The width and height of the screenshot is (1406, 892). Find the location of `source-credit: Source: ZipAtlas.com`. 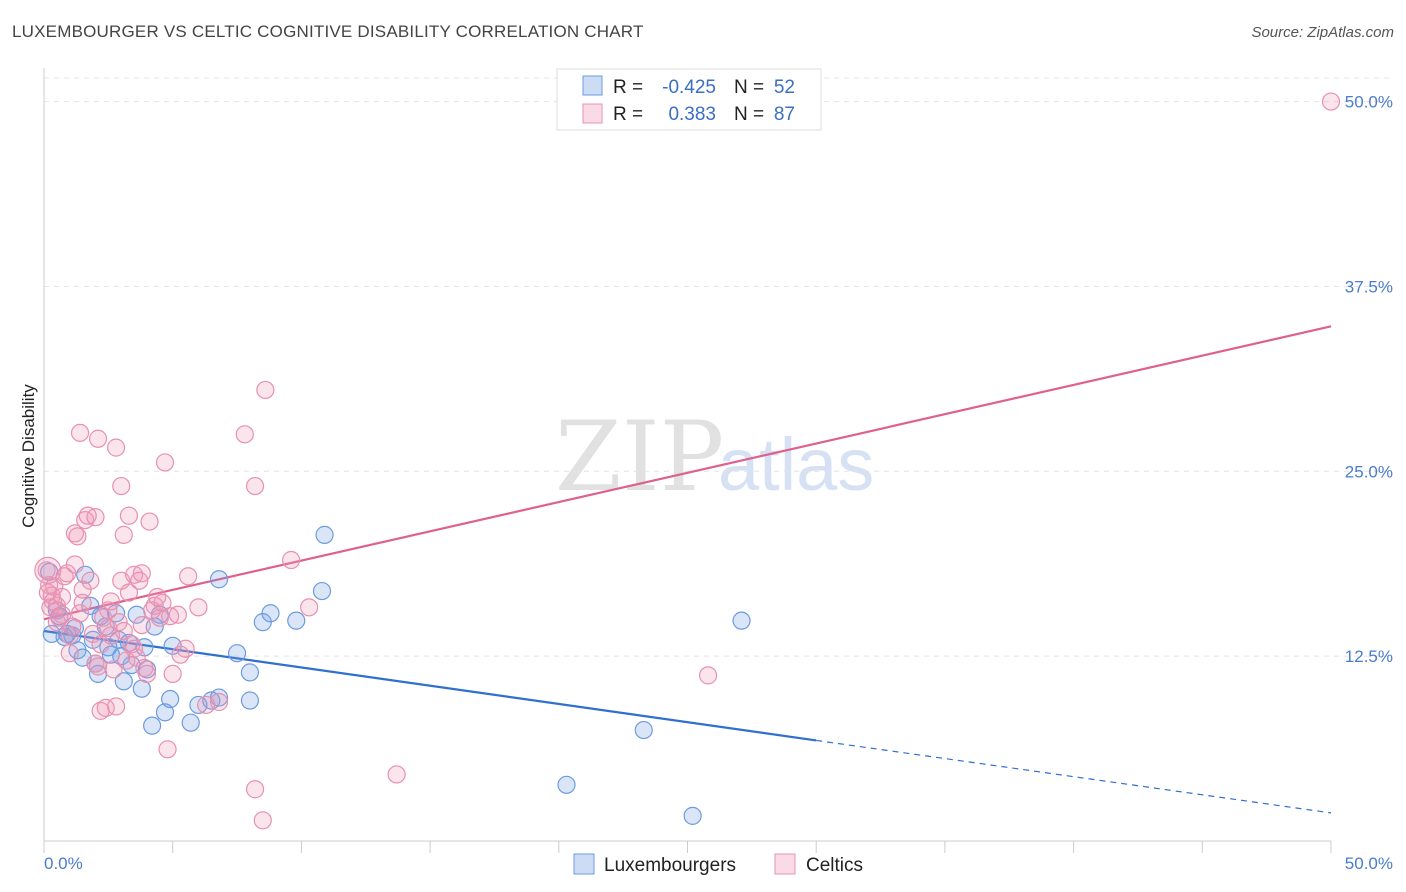

source-credit: Source: ZipAtlas.com is located at coordinates (1322, 32).